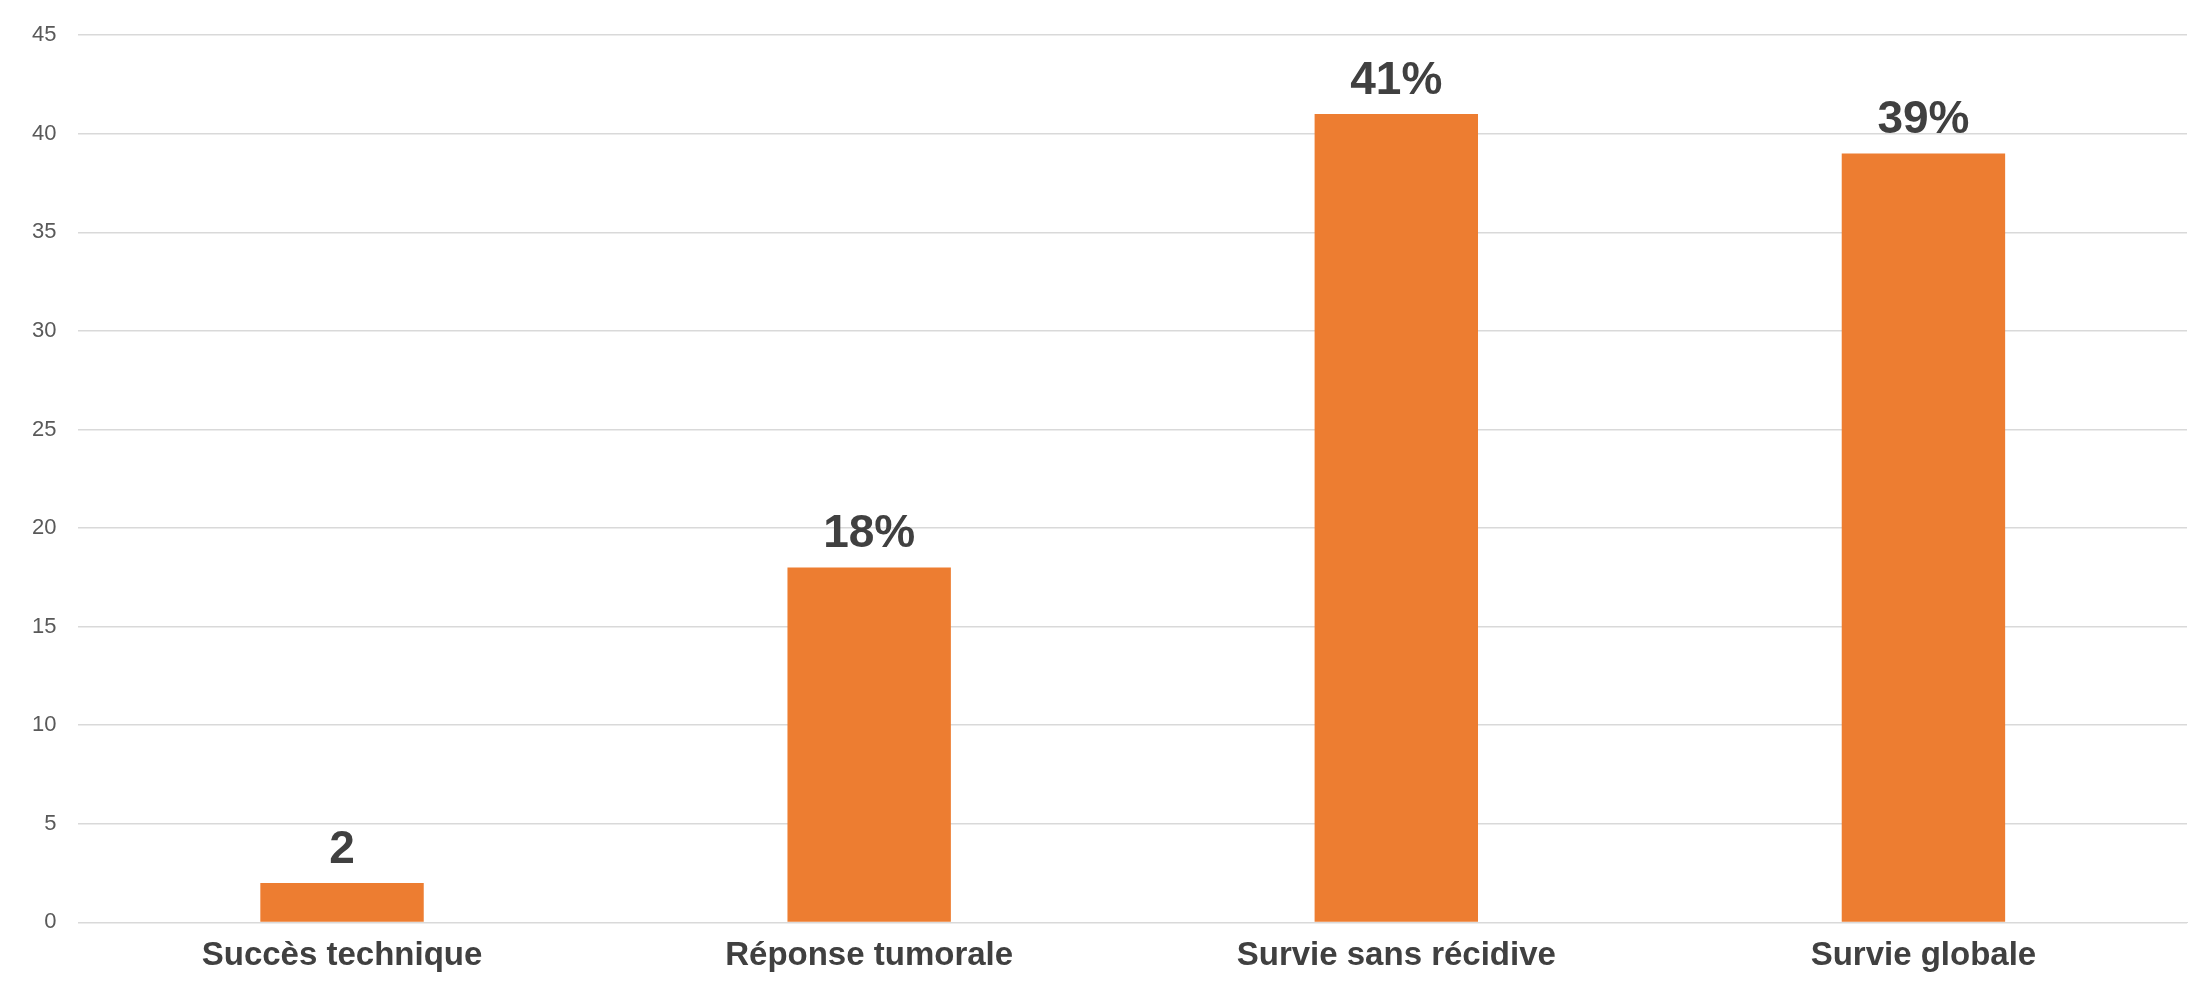 The width and height of the screenshot is (2197, 995). Describe the element at coordinates (869, 531) in the screenshot. I see `data-label: 18%` at that location.